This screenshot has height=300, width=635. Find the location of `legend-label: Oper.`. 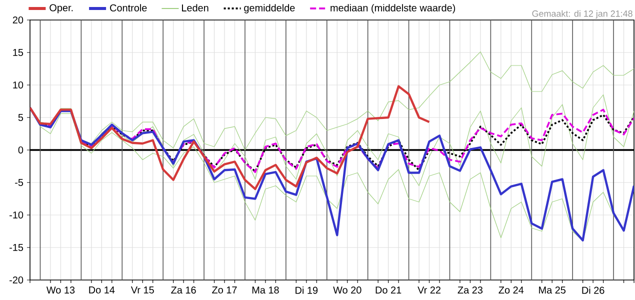

legend-label: Oper. is located at coordinates (61, 9).